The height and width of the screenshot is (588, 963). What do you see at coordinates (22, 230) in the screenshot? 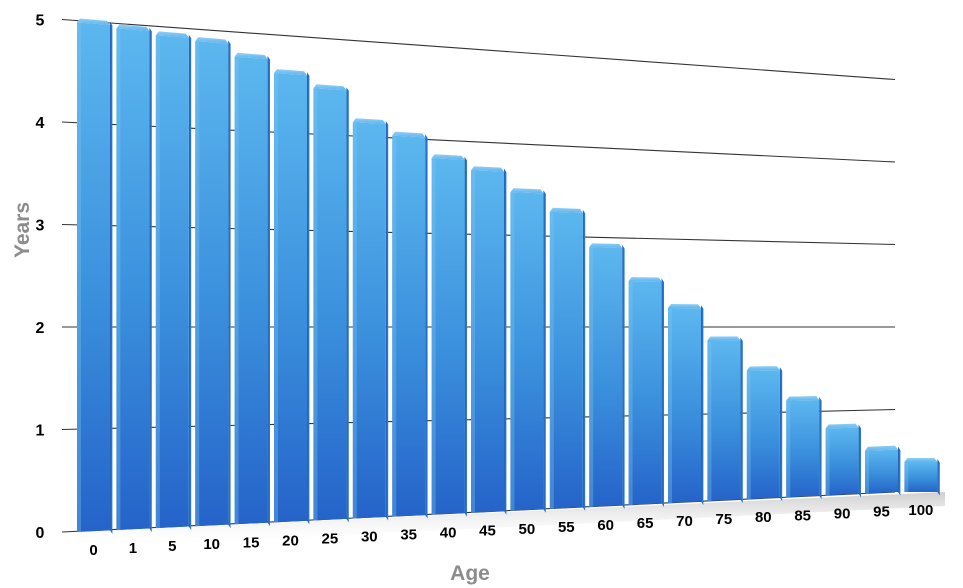
I see `y-axis-title: Years` at bounding box center [22, 230].